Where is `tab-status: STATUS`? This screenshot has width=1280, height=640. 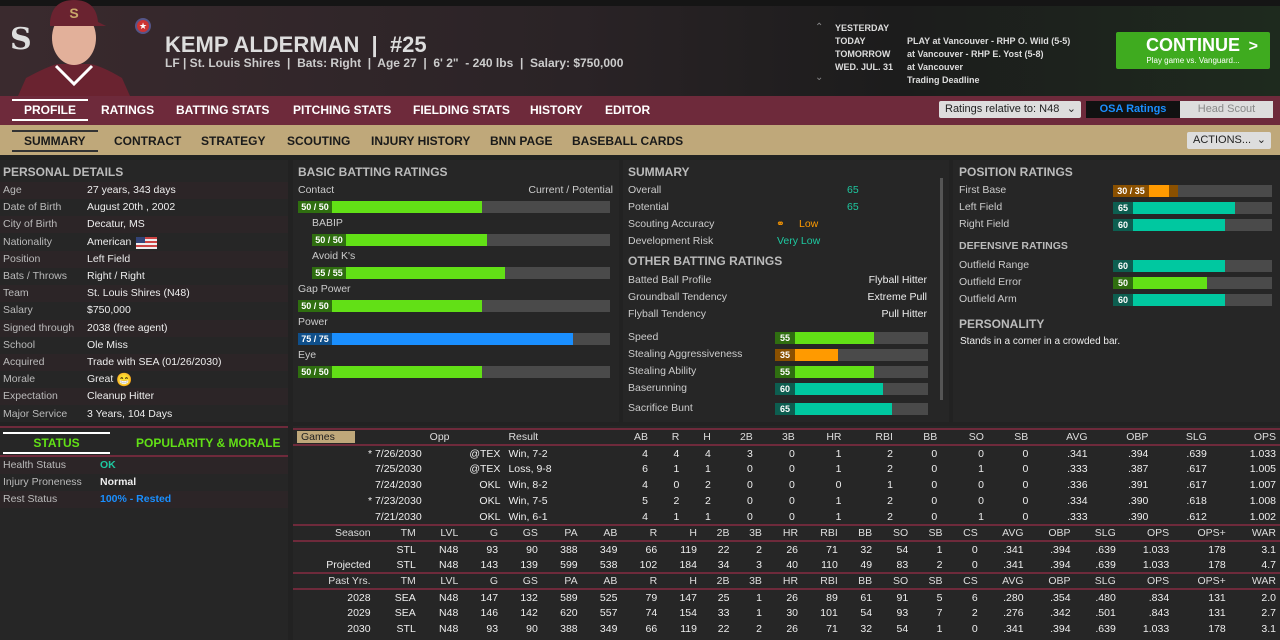
tab-status: STATUS is located at coordinates (56, 443).